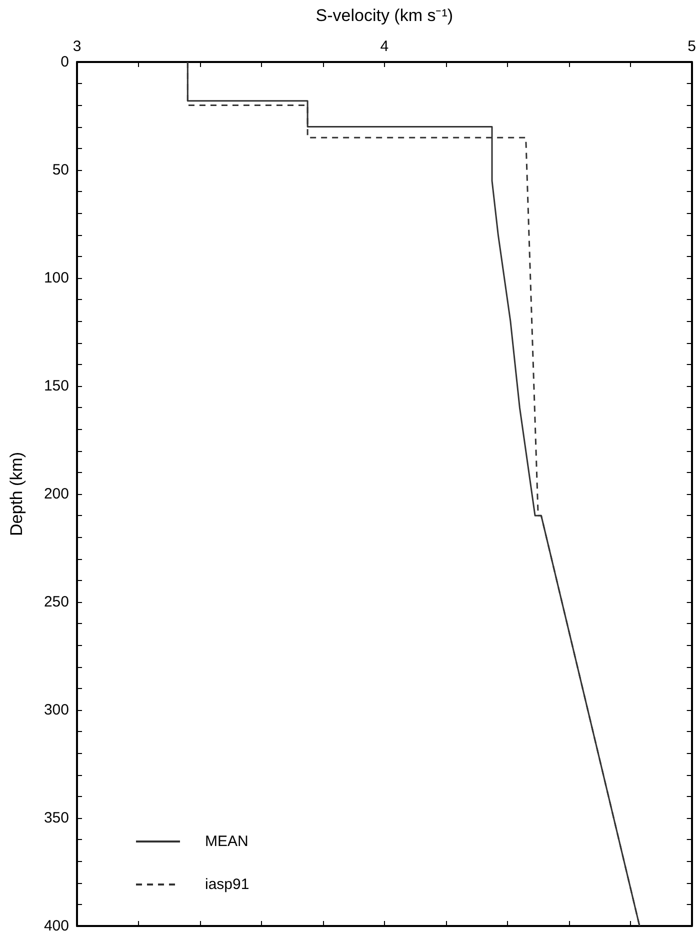 Image resolution: width=699 pixels, height=937 pixels. I want to click on y-tick-label: 0, so click(64, 62).